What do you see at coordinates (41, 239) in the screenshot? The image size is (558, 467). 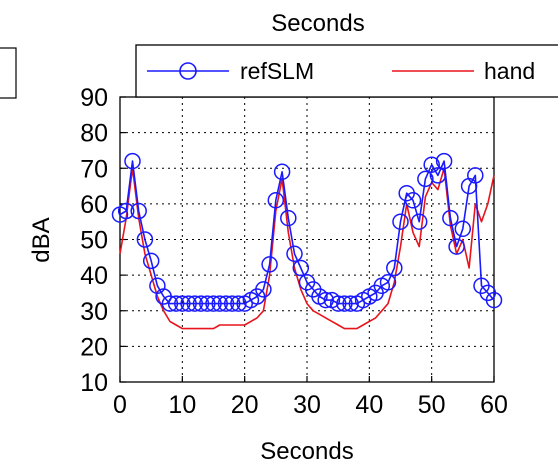 I see `y-axis-label: dBA` at bounding box center [41, 239].